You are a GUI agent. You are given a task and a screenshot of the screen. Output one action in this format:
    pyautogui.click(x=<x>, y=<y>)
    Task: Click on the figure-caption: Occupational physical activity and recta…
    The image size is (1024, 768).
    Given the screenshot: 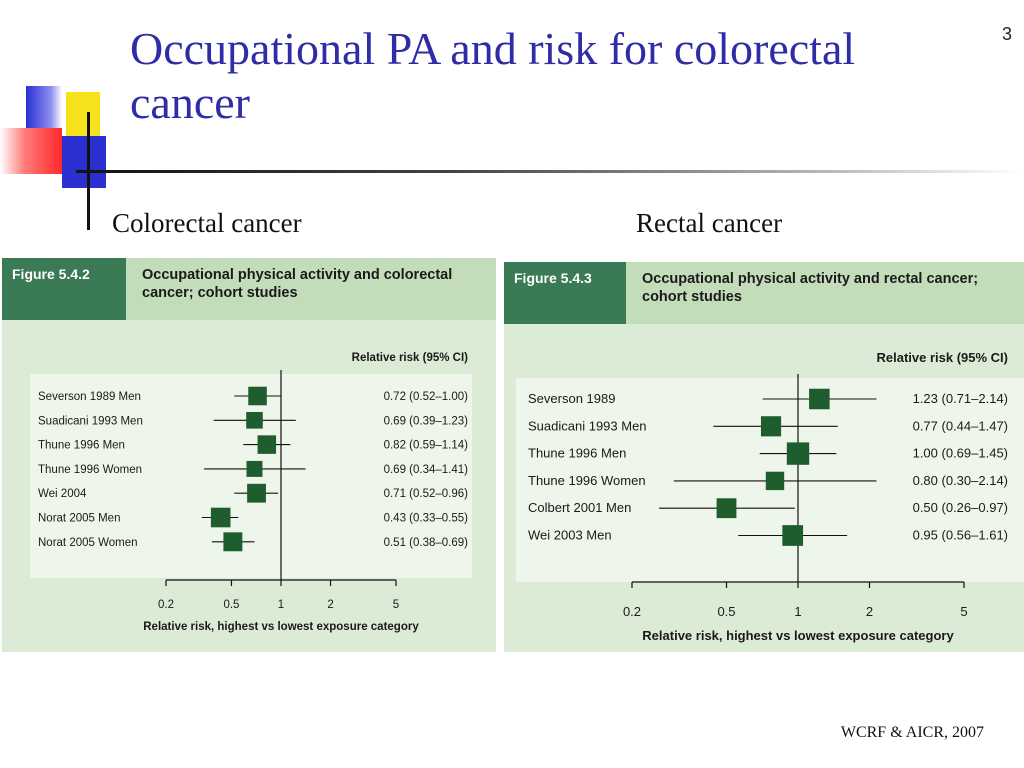 What is the action you would take?
    pyautogui.click(x=810, y=288)
    